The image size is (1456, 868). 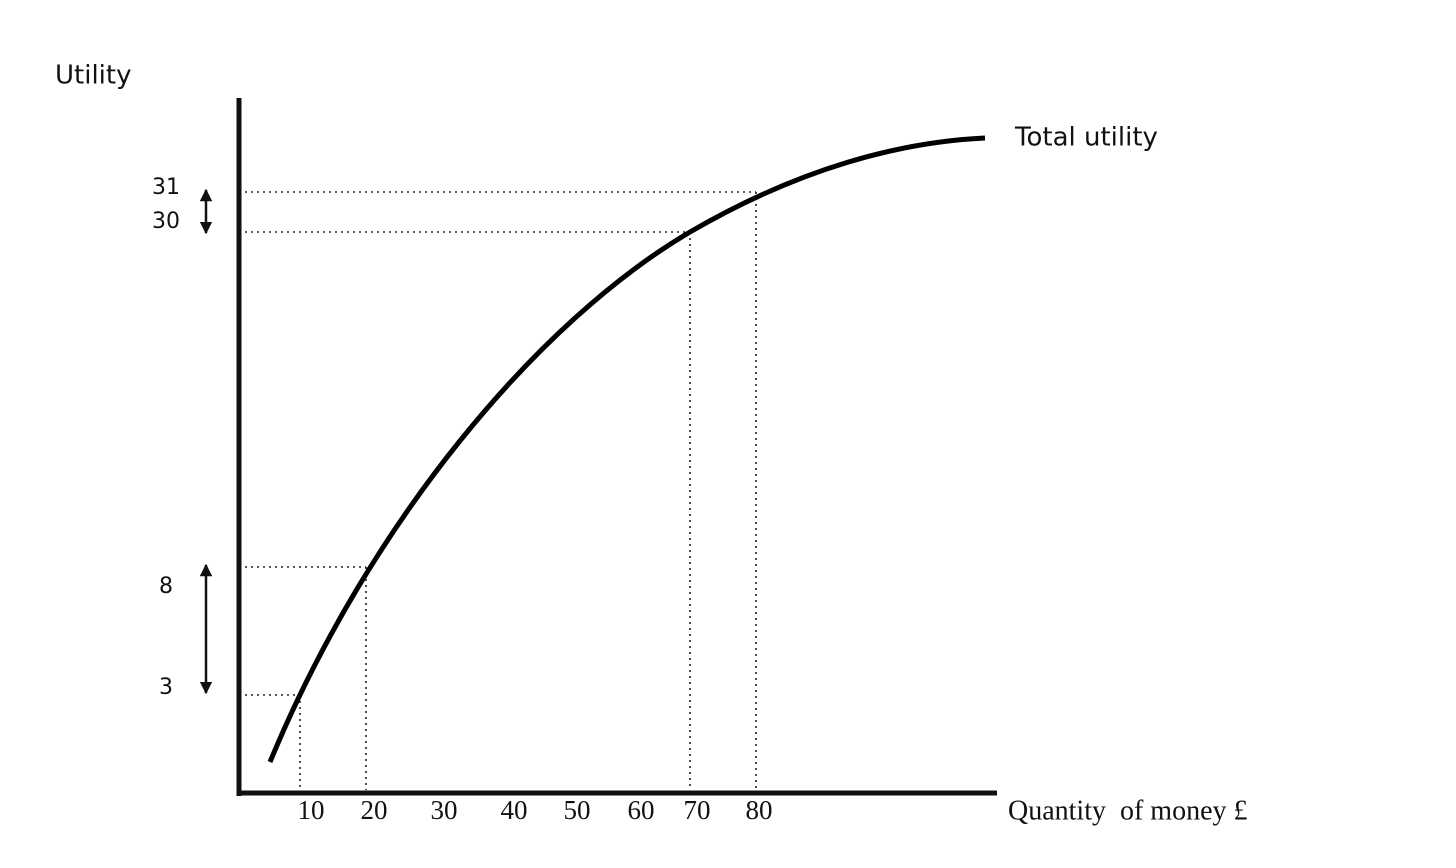 What do you see at coordinates (374, 810) in the screenshot?
I see `x-tick-label: 20` at bounding box center [374, 810].